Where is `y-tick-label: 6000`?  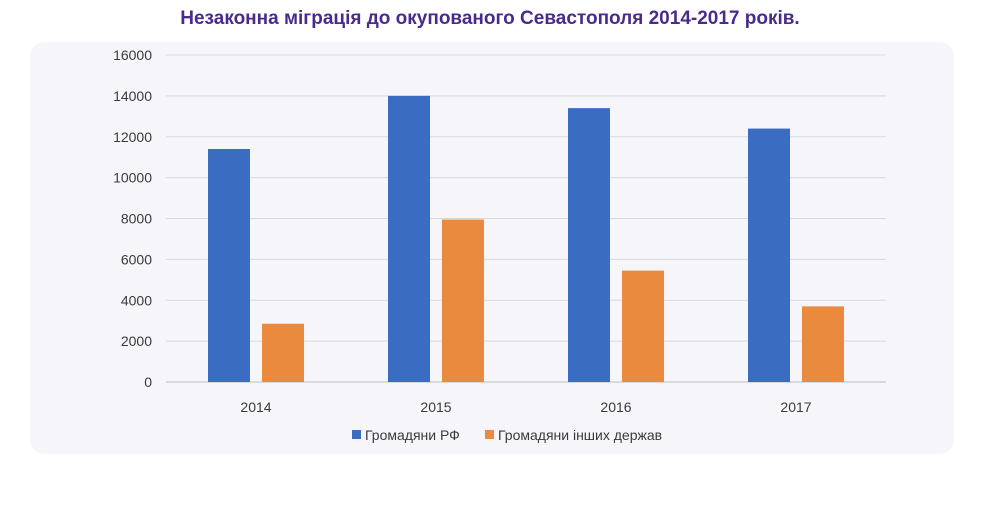 y-tick-label: 6000 is located at coordinates (136, 259).